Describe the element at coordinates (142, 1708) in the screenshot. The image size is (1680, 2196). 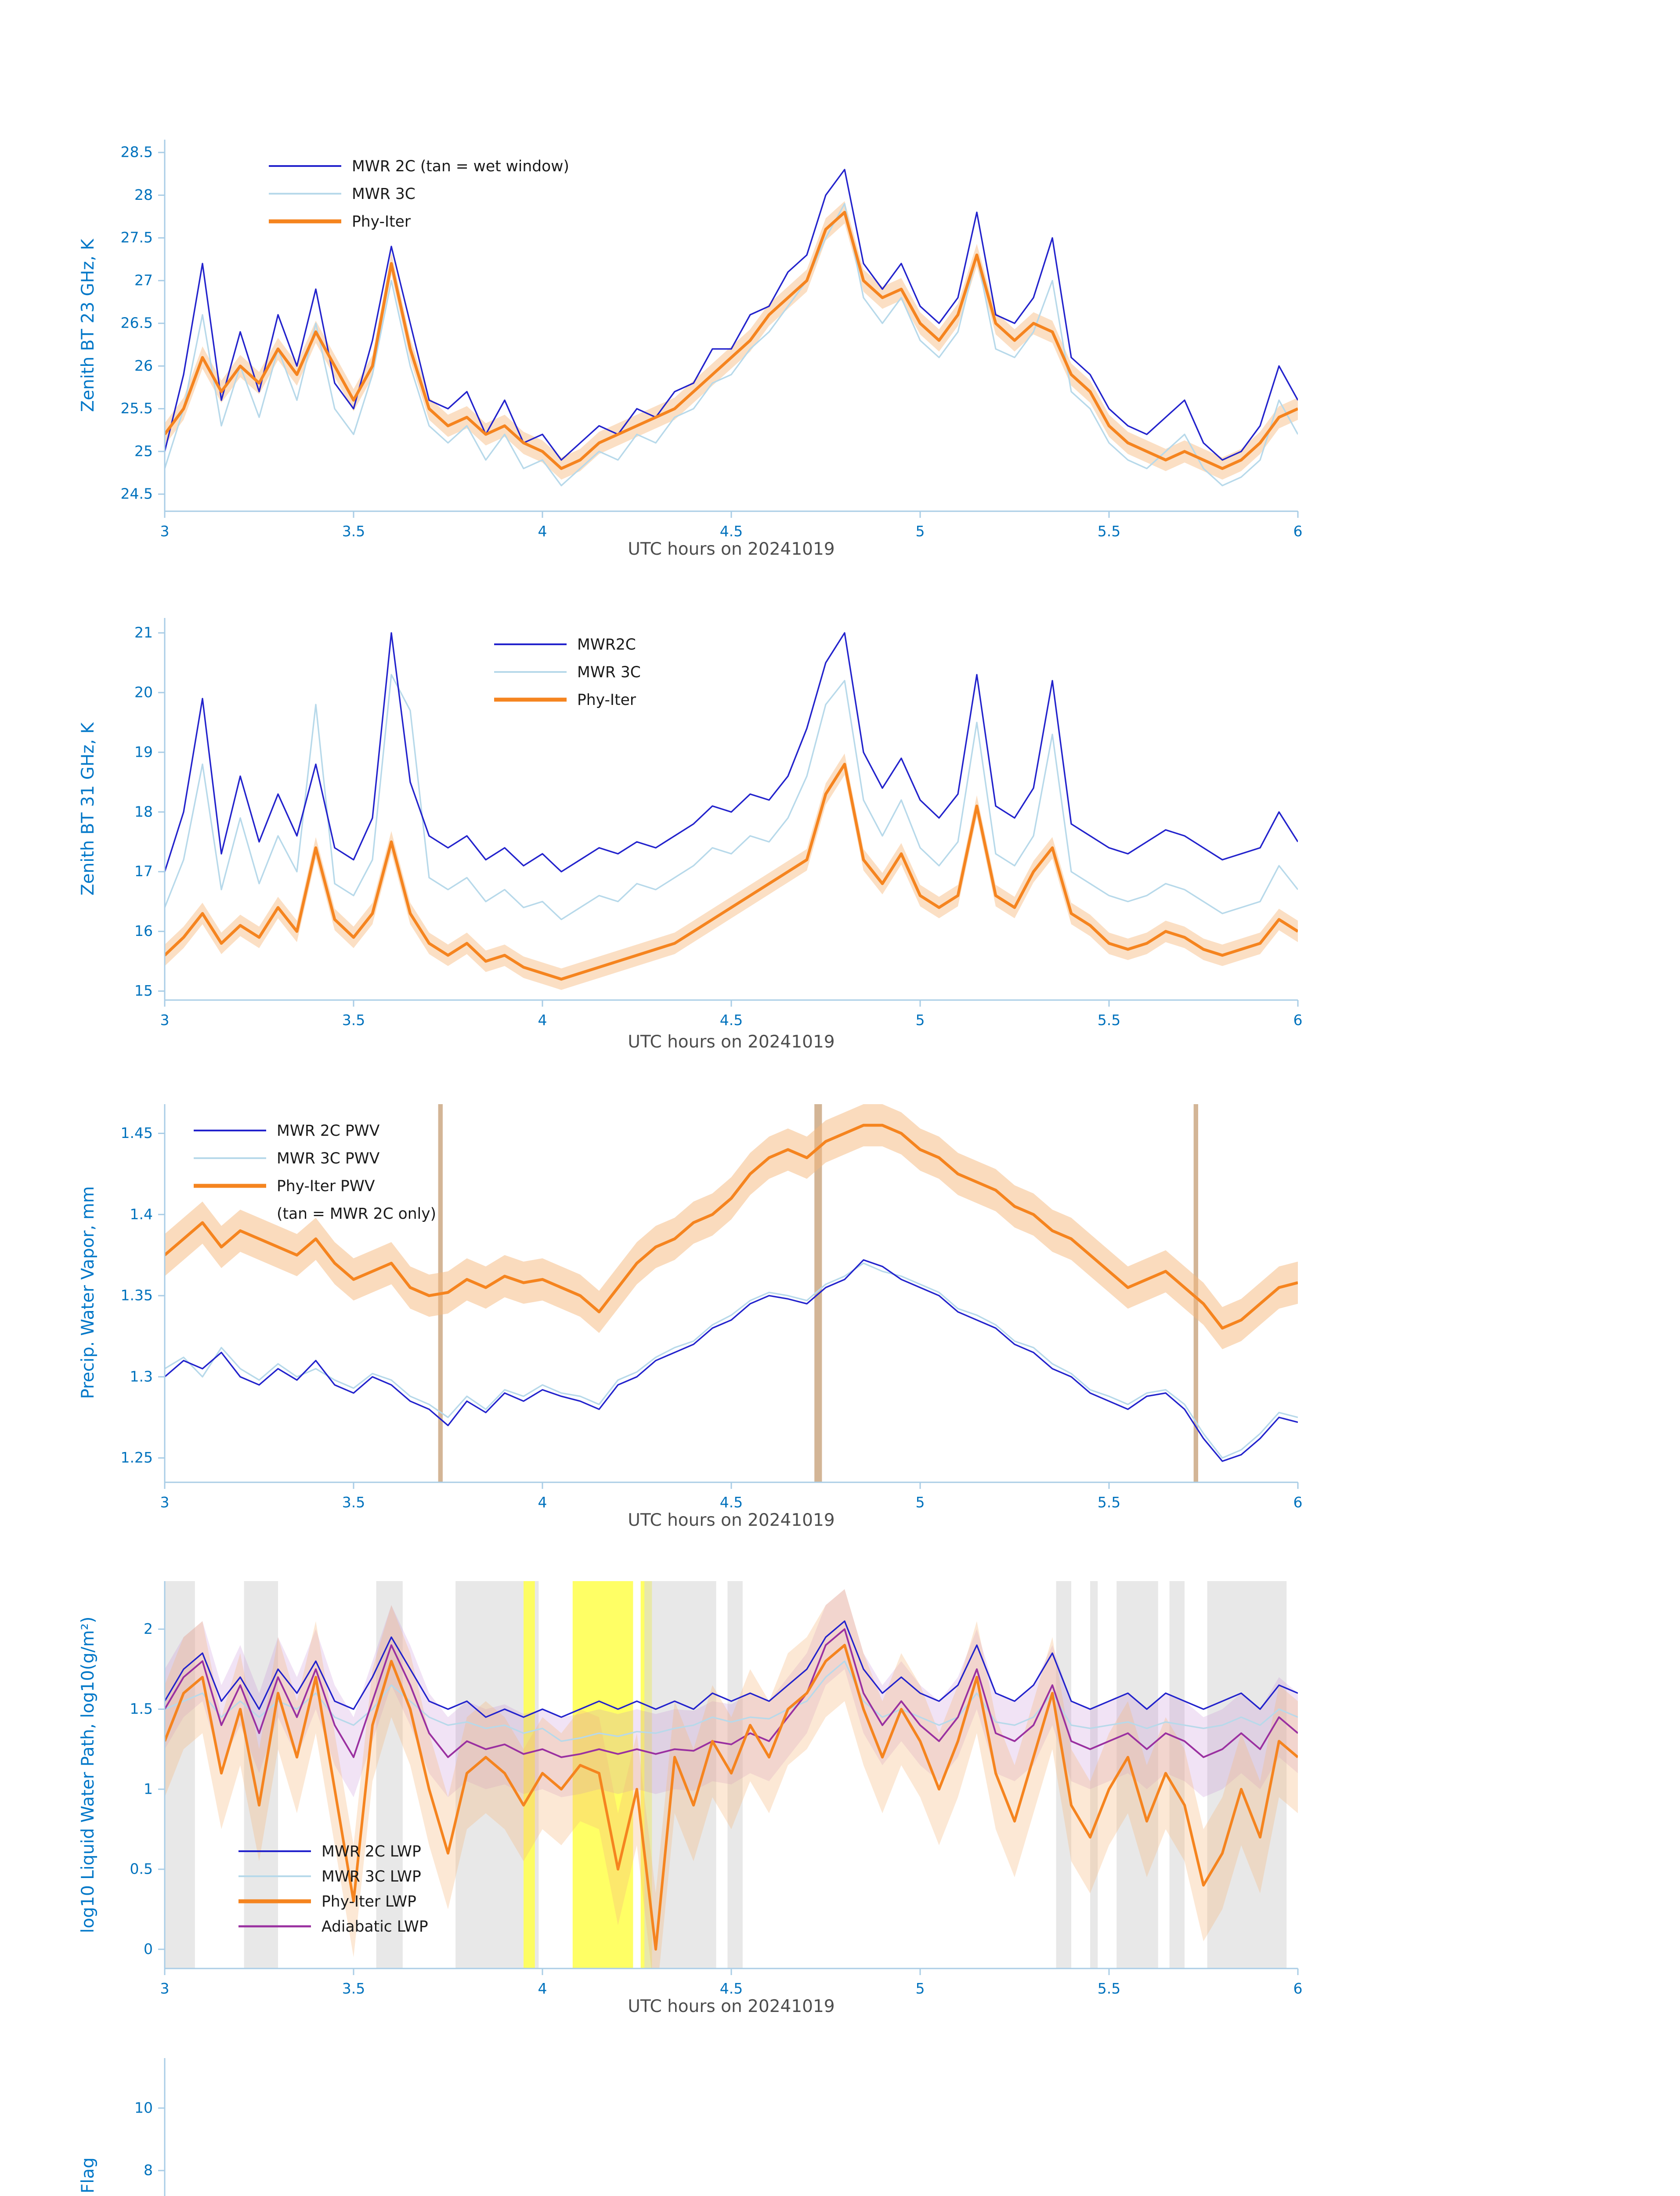
I see `y-tick-label: 1.5` at that location.